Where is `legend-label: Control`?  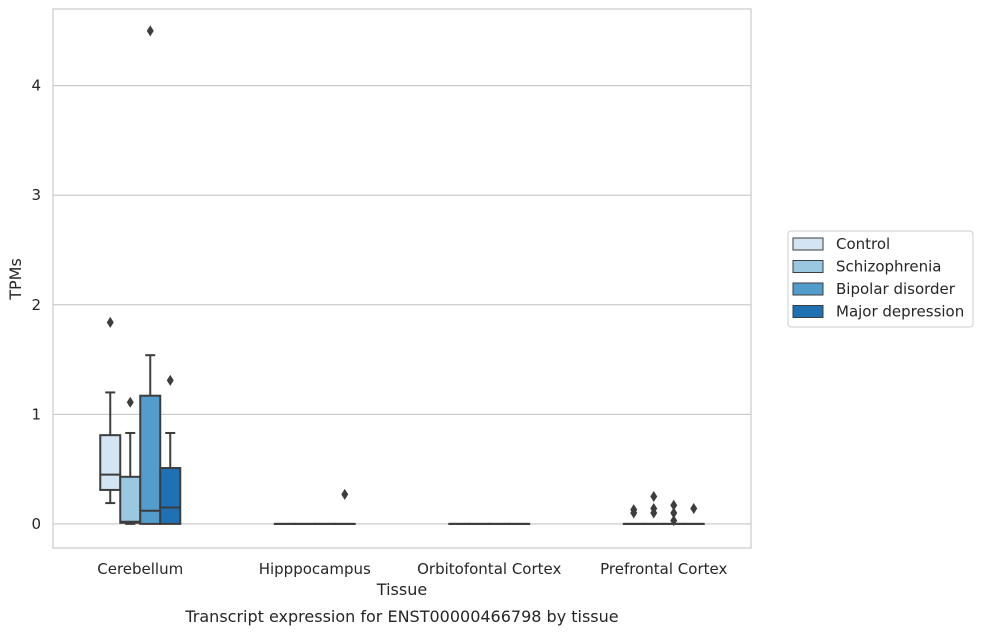 legend-label: Control is located at coordinates (863, 244).